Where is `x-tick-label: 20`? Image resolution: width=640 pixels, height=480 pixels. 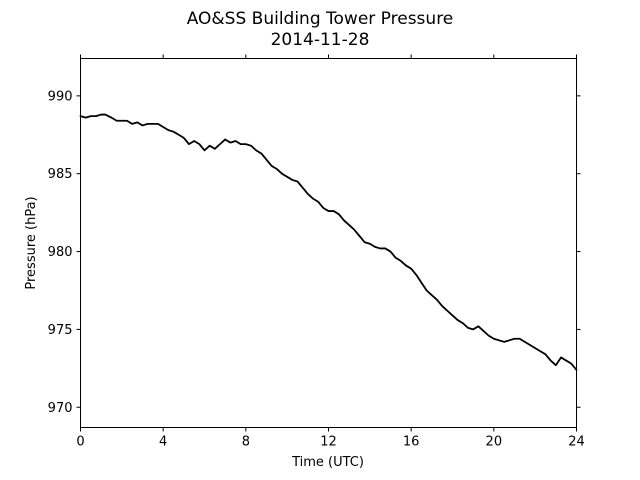 x-tick-label: 20 is located at coordinates (494, 442).